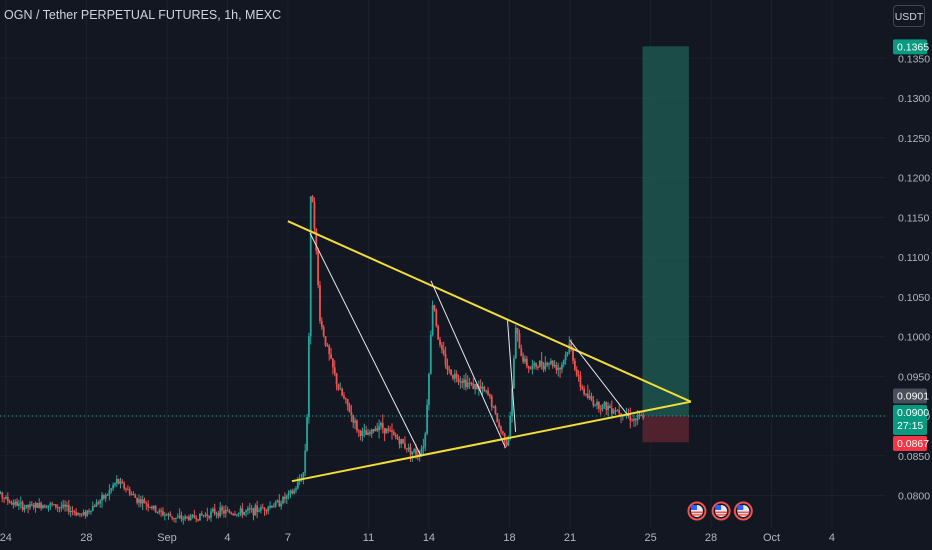 The image size is (932, 550). I want to click on event-markers, so click(720, 511).